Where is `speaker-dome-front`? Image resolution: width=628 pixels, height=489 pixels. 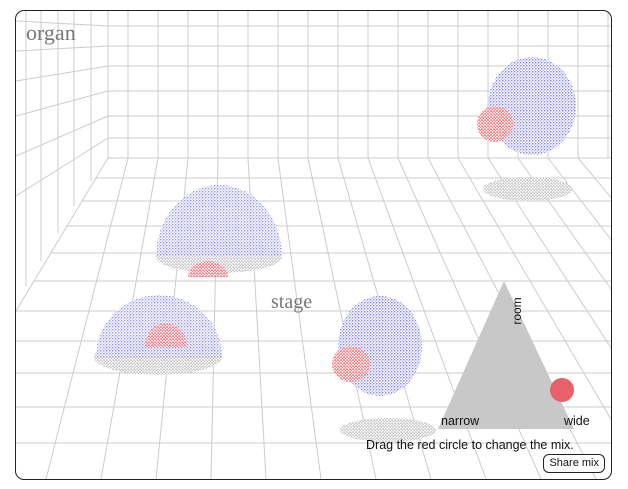 speaker-dome-front is located at coordinates (158, 335).